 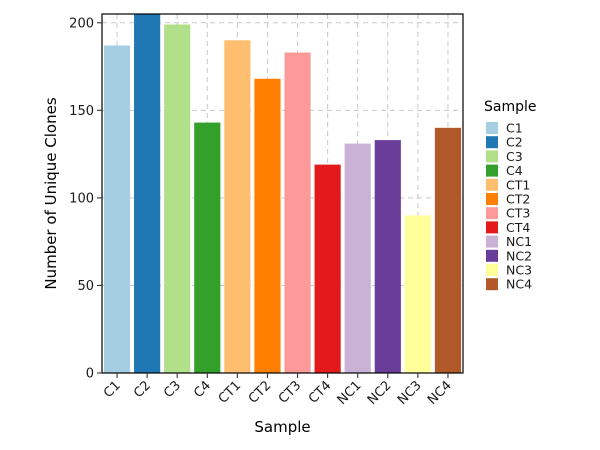 What do you see at coordinates (514, 156) in the screenshot?
I see `legend-label: C3` at bounding box center [514, 156].